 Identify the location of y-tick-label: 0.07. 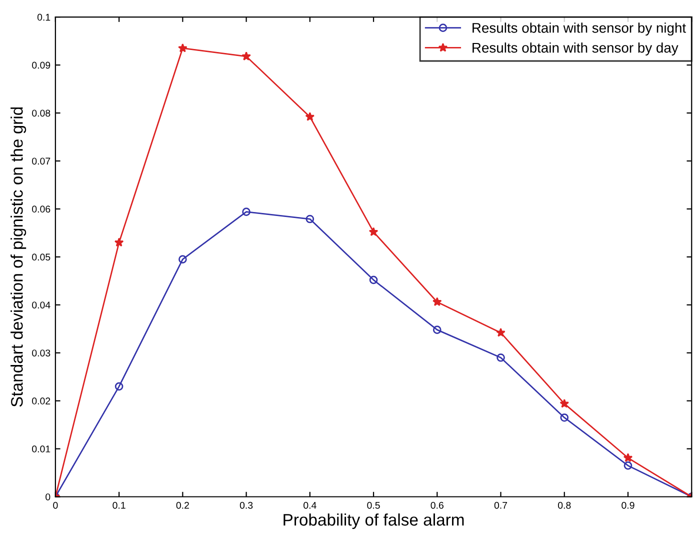
(41, 161).